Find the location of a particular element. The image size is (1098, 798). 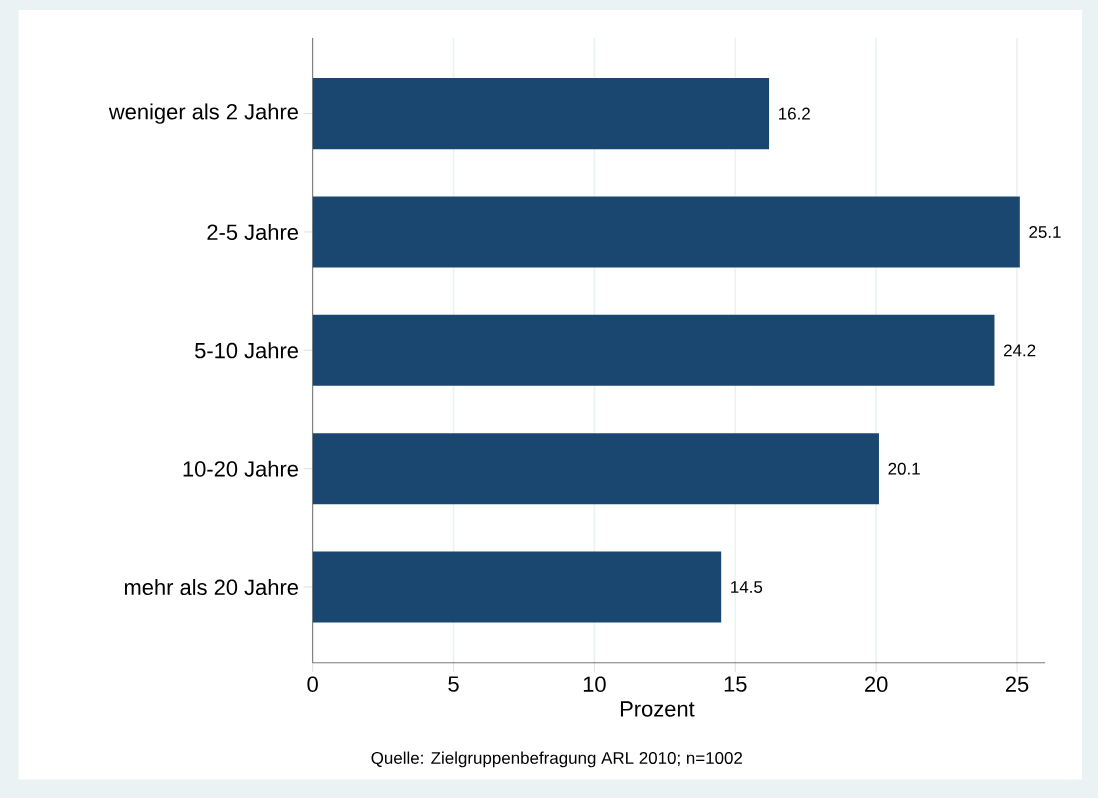

y-tick-label: weniger als 2 Jahre is located at coordinates (203, 113).